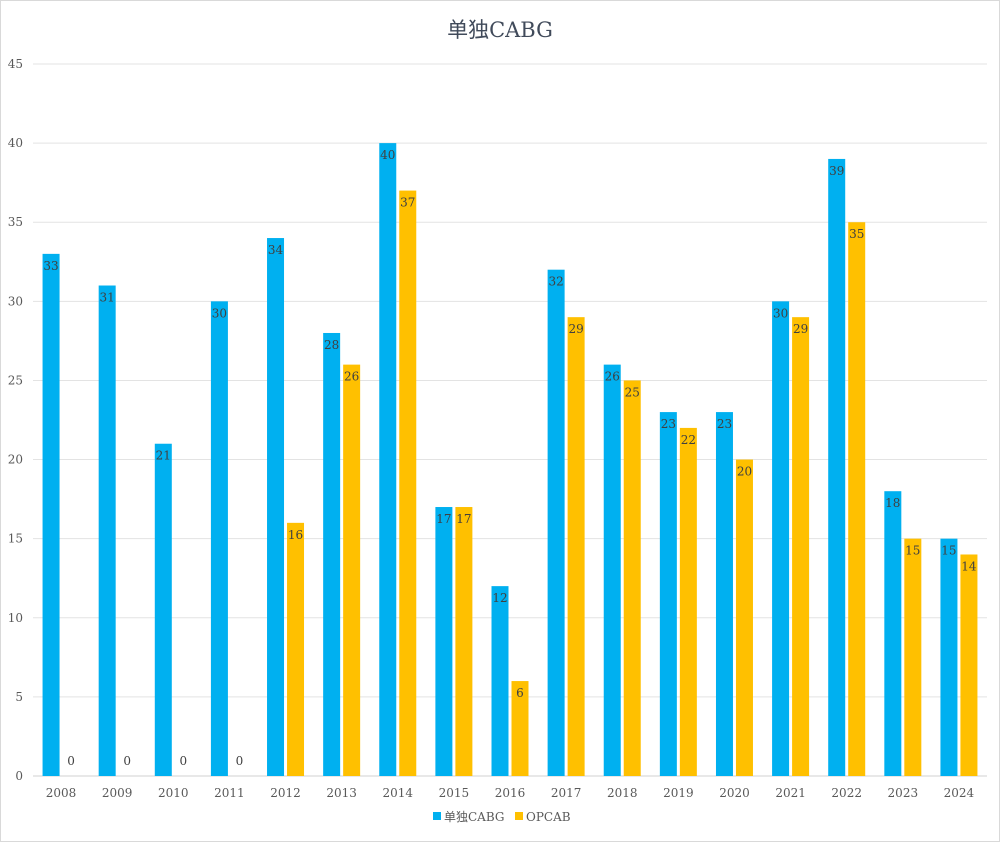 The image size is (1000, 842). Describe the element at coordinates (61, 793) in the screenshot. I see `x-tick-label: 2008` at that location.